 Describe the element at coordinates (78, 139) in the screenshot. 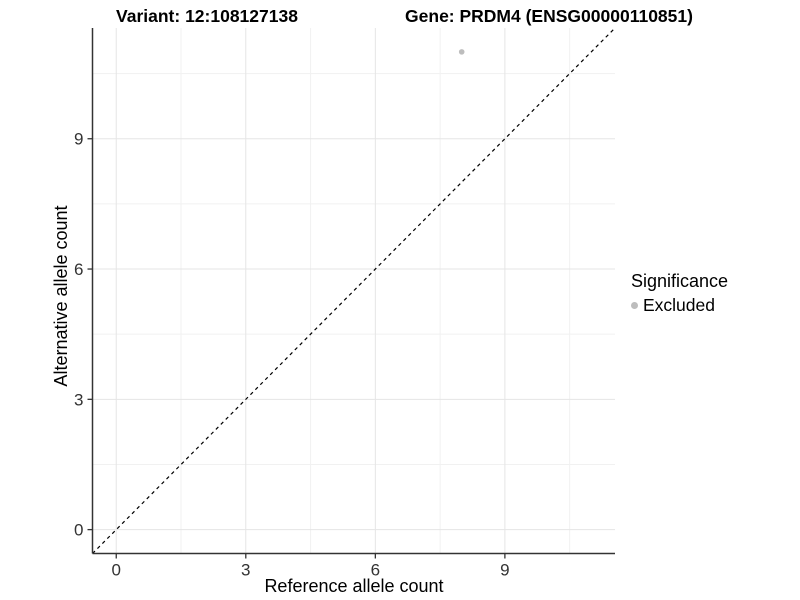

I see `y-tick-label: 9` at that location.